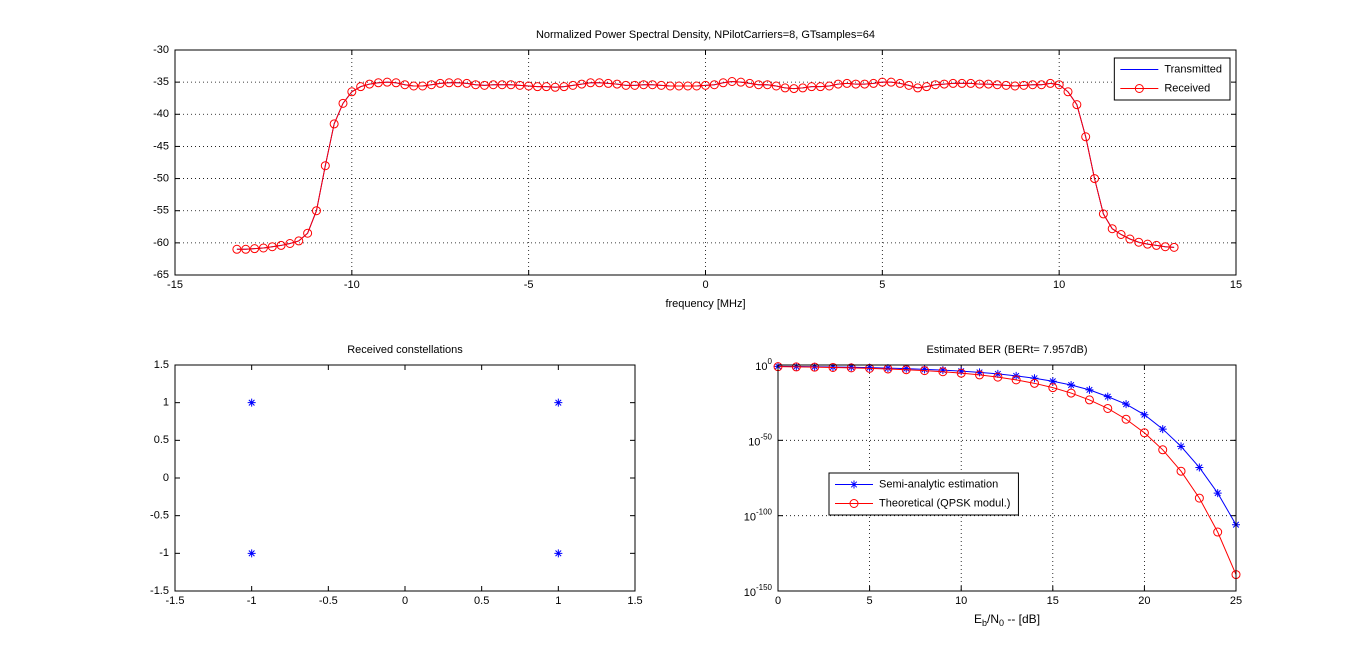  Describe the element at coordinates (978, 619) in the screenshot. I see `x-axis-label-part: E` at that location.